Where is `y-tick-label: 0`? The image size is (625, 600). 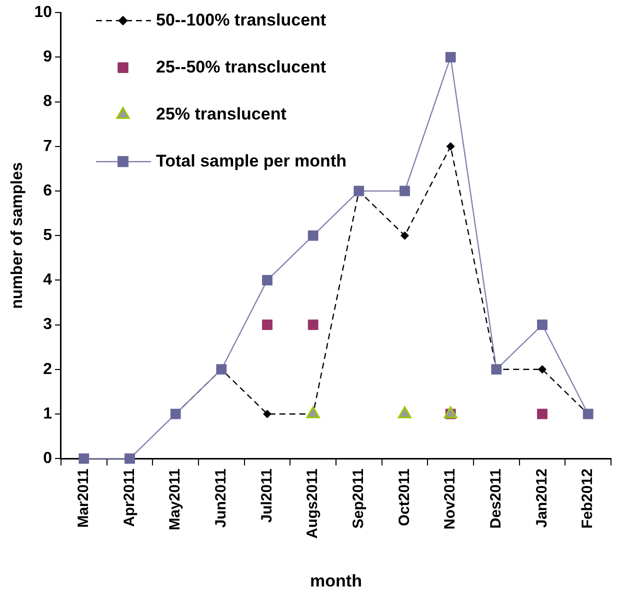 y-tick-label: 0 is located at coordinates (47, 458).